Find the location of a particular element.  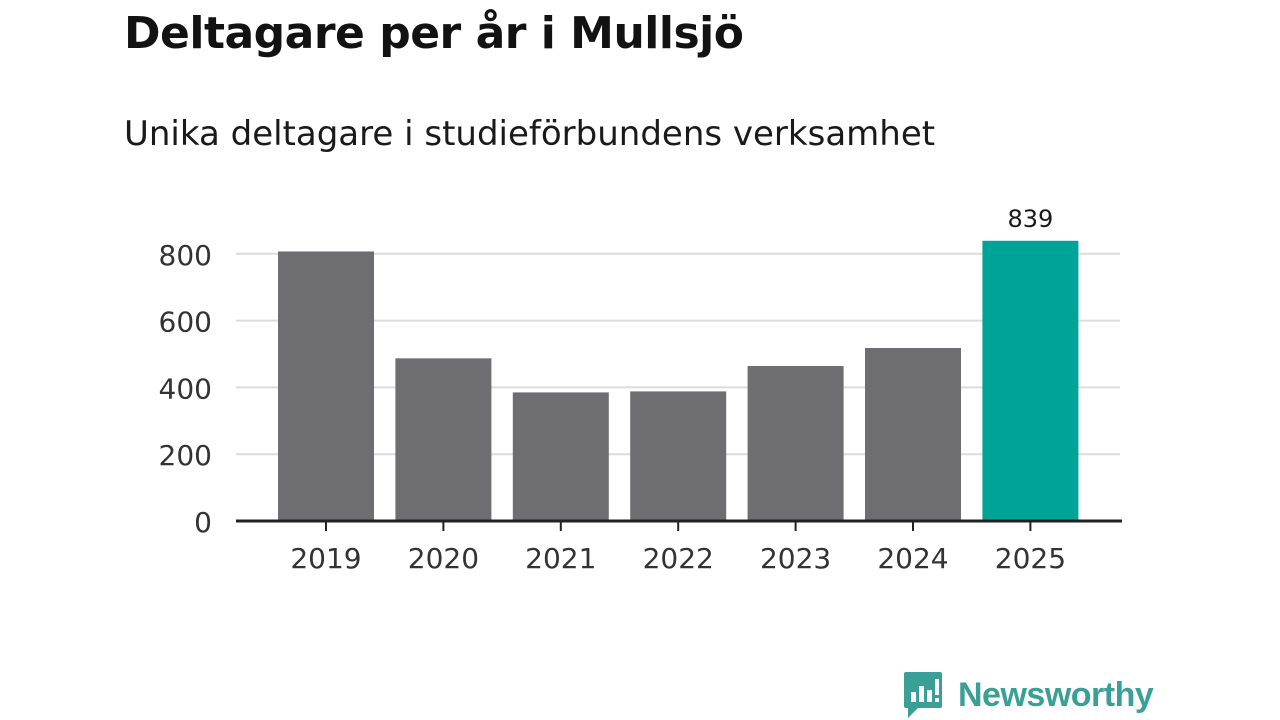

bar-2023 is located at coordinates (795, 443).